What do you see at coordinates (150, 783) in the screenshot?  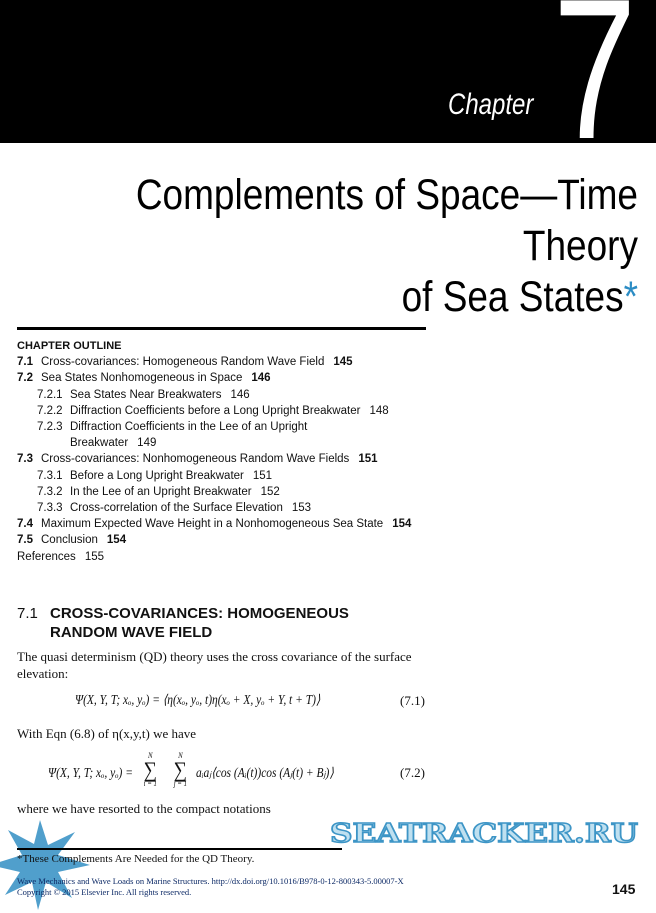 I see `sum-lower: i = 1` at bounding box center [150, 783].